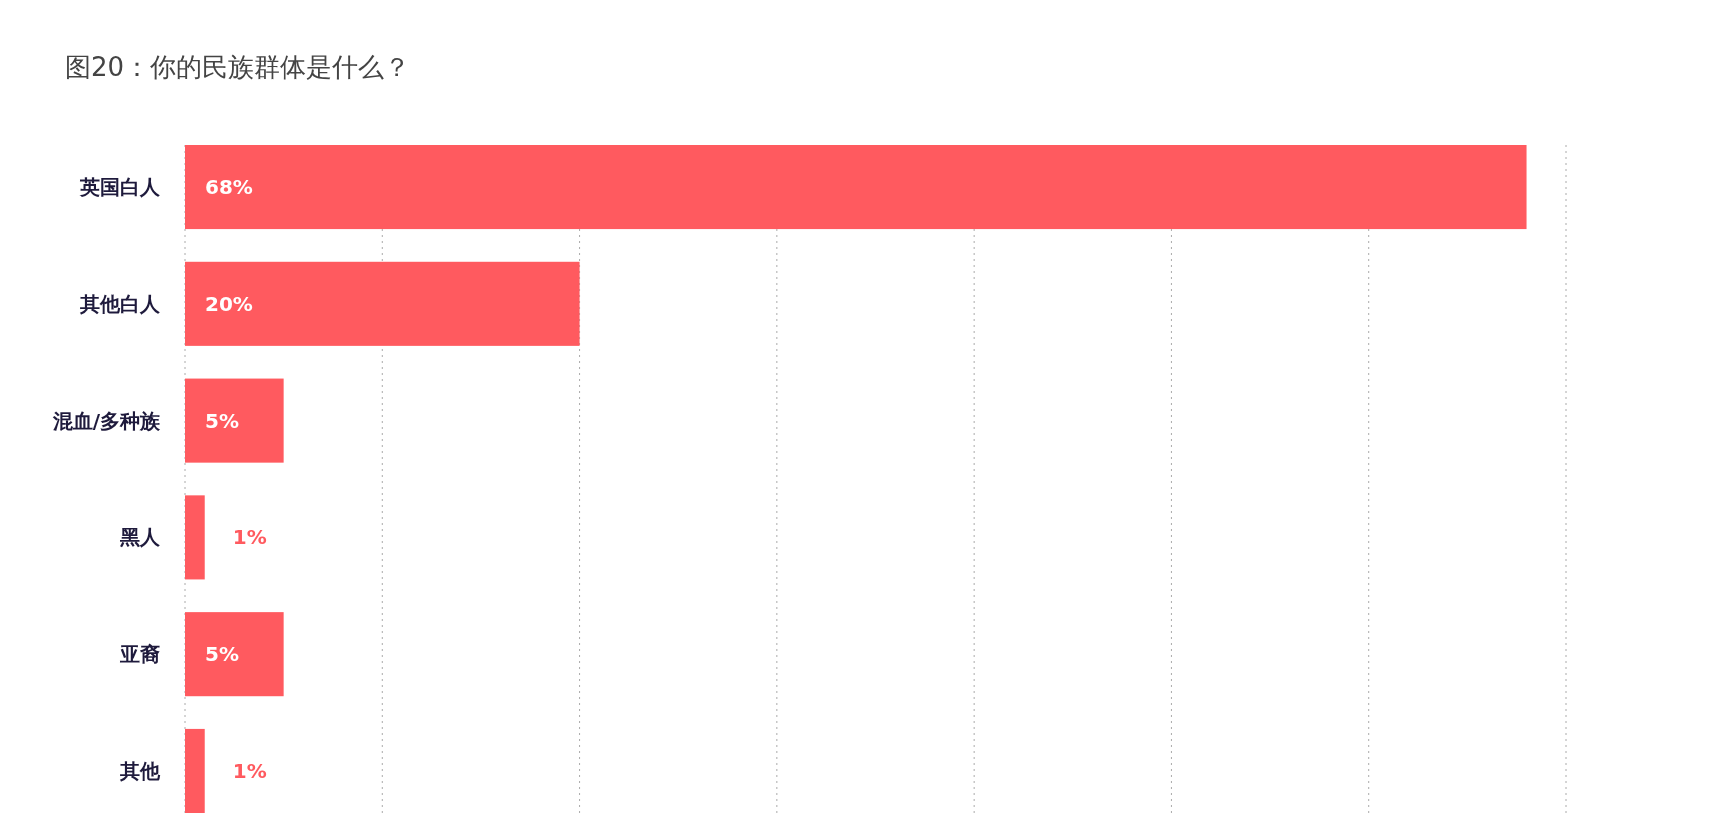 This screenshot has height=838, width=1713. I want to click on y-tick-label: 亚裔, so click(139, 654).